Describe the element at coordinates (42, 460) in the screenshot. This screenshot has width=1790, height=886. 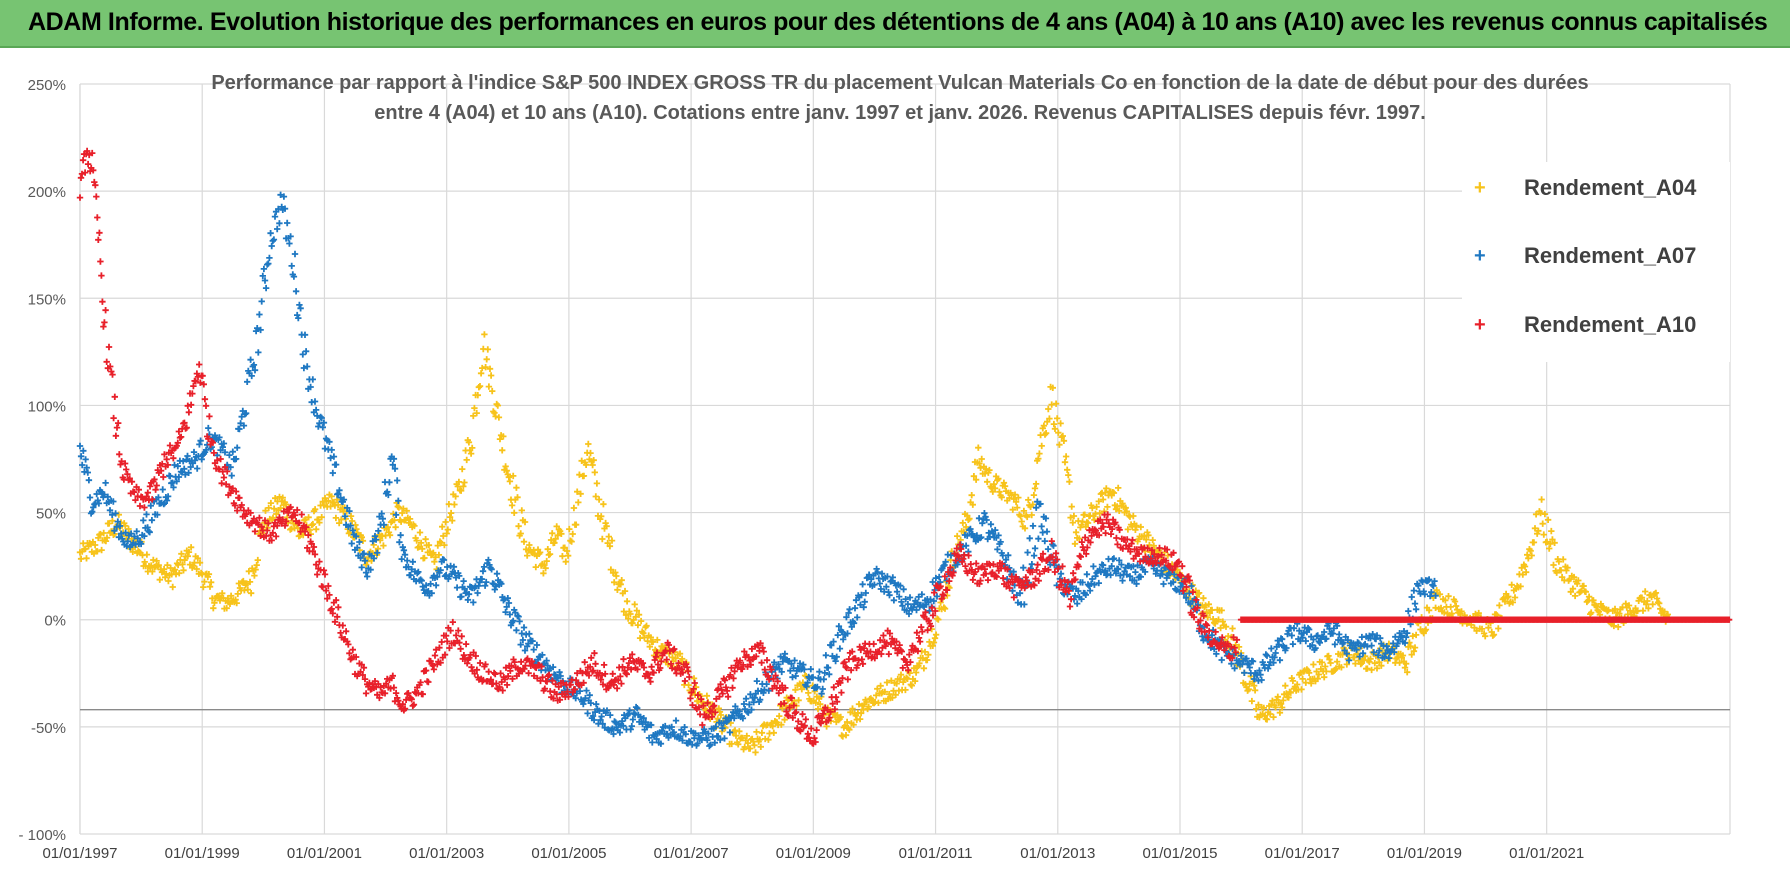
I see `y-axis-labels: 250%200%150%100%50%0%-50%- 100%` at that location.